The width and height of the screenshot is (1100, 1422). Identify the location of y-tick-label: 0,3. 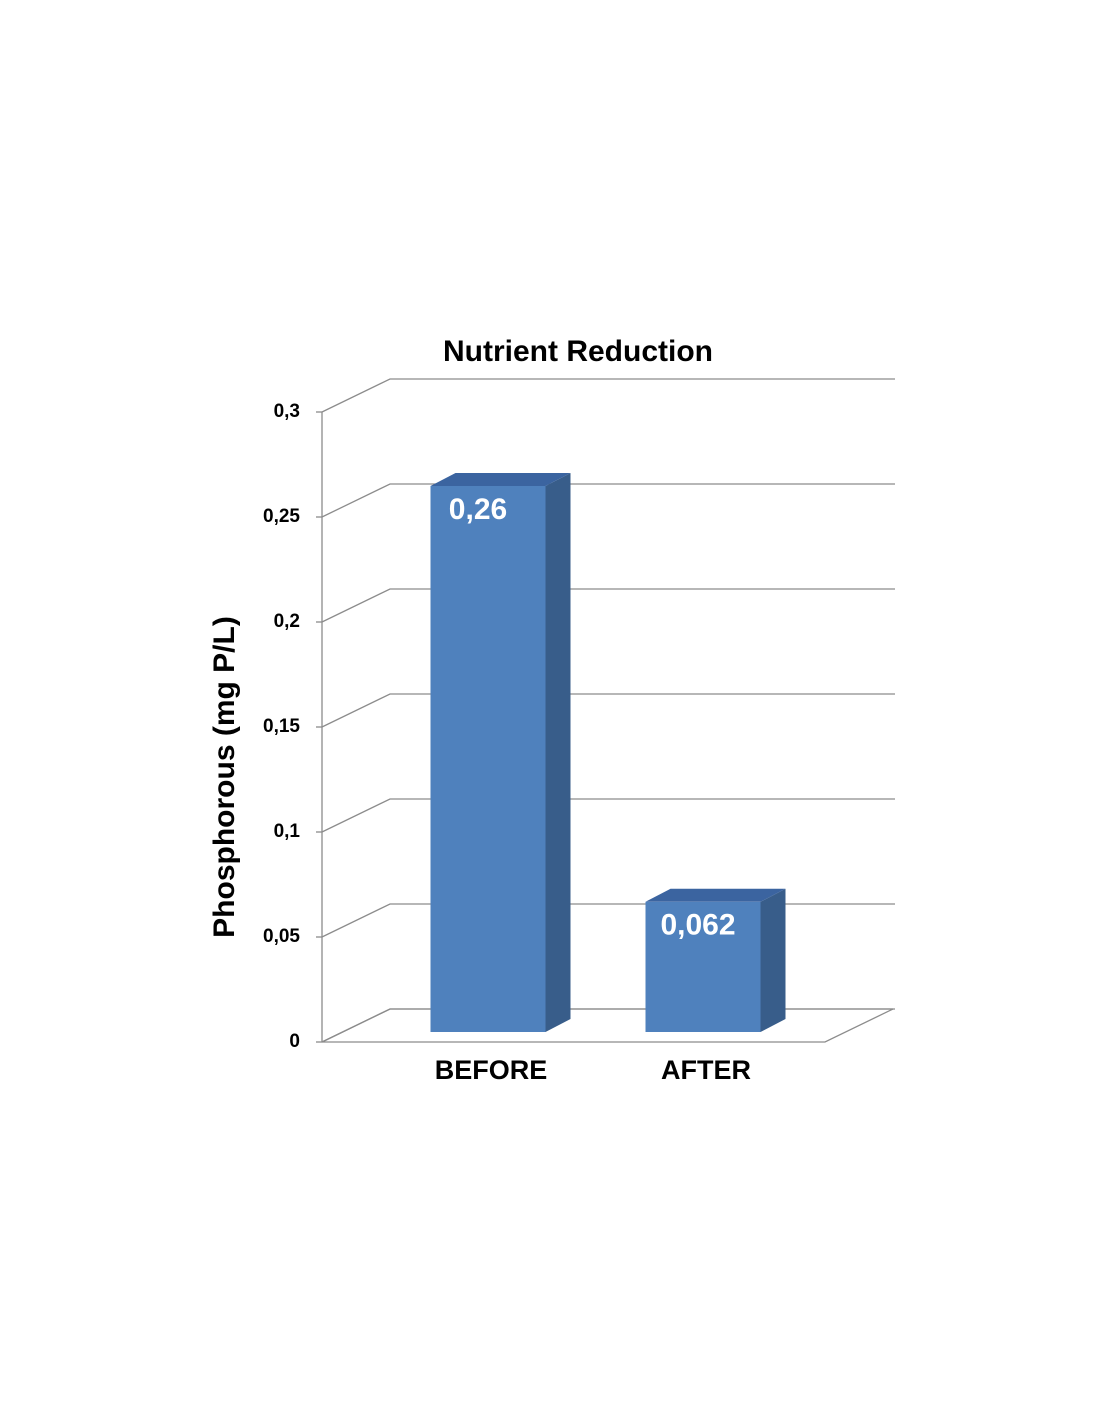
(287, 411).